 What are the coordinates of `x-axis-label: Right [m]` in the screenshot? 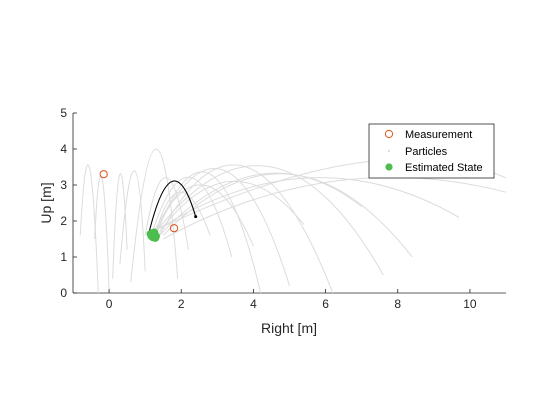 It's located at (289, 328).